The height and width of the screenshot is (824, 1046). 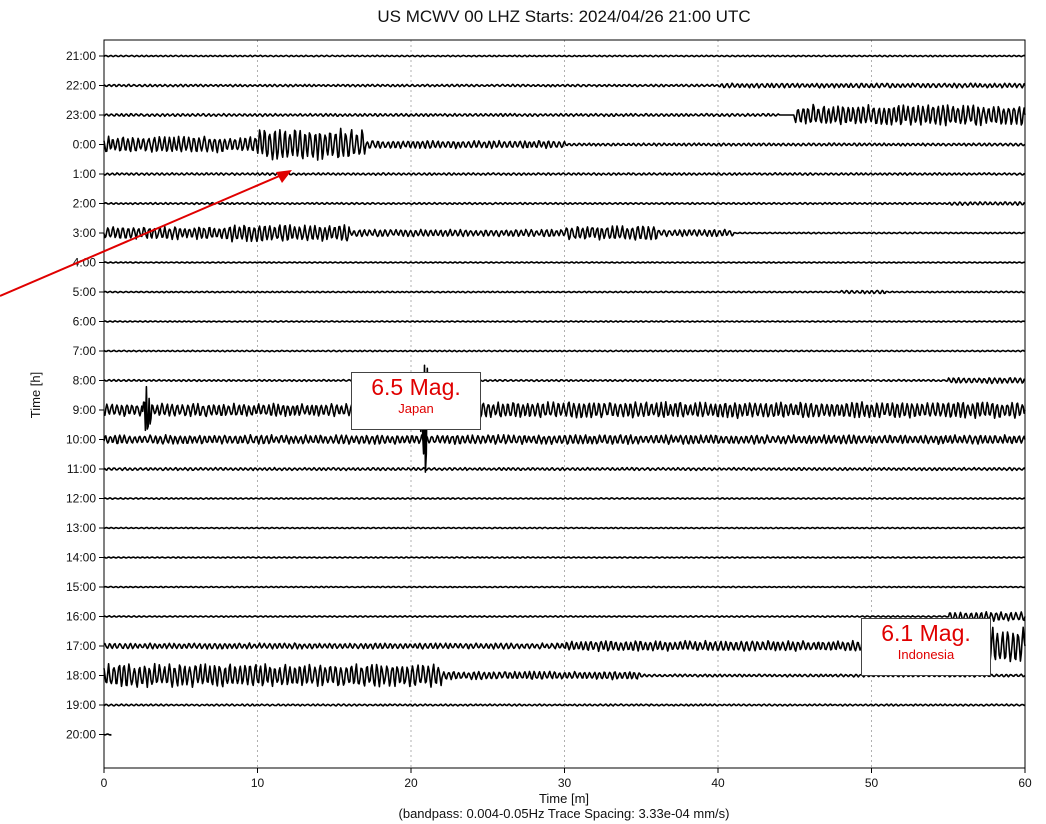 What do you see at coordinates (85, 233) in the screenshot?
I see `y-tick-label: 3:00` at bounding box center [85, 233].